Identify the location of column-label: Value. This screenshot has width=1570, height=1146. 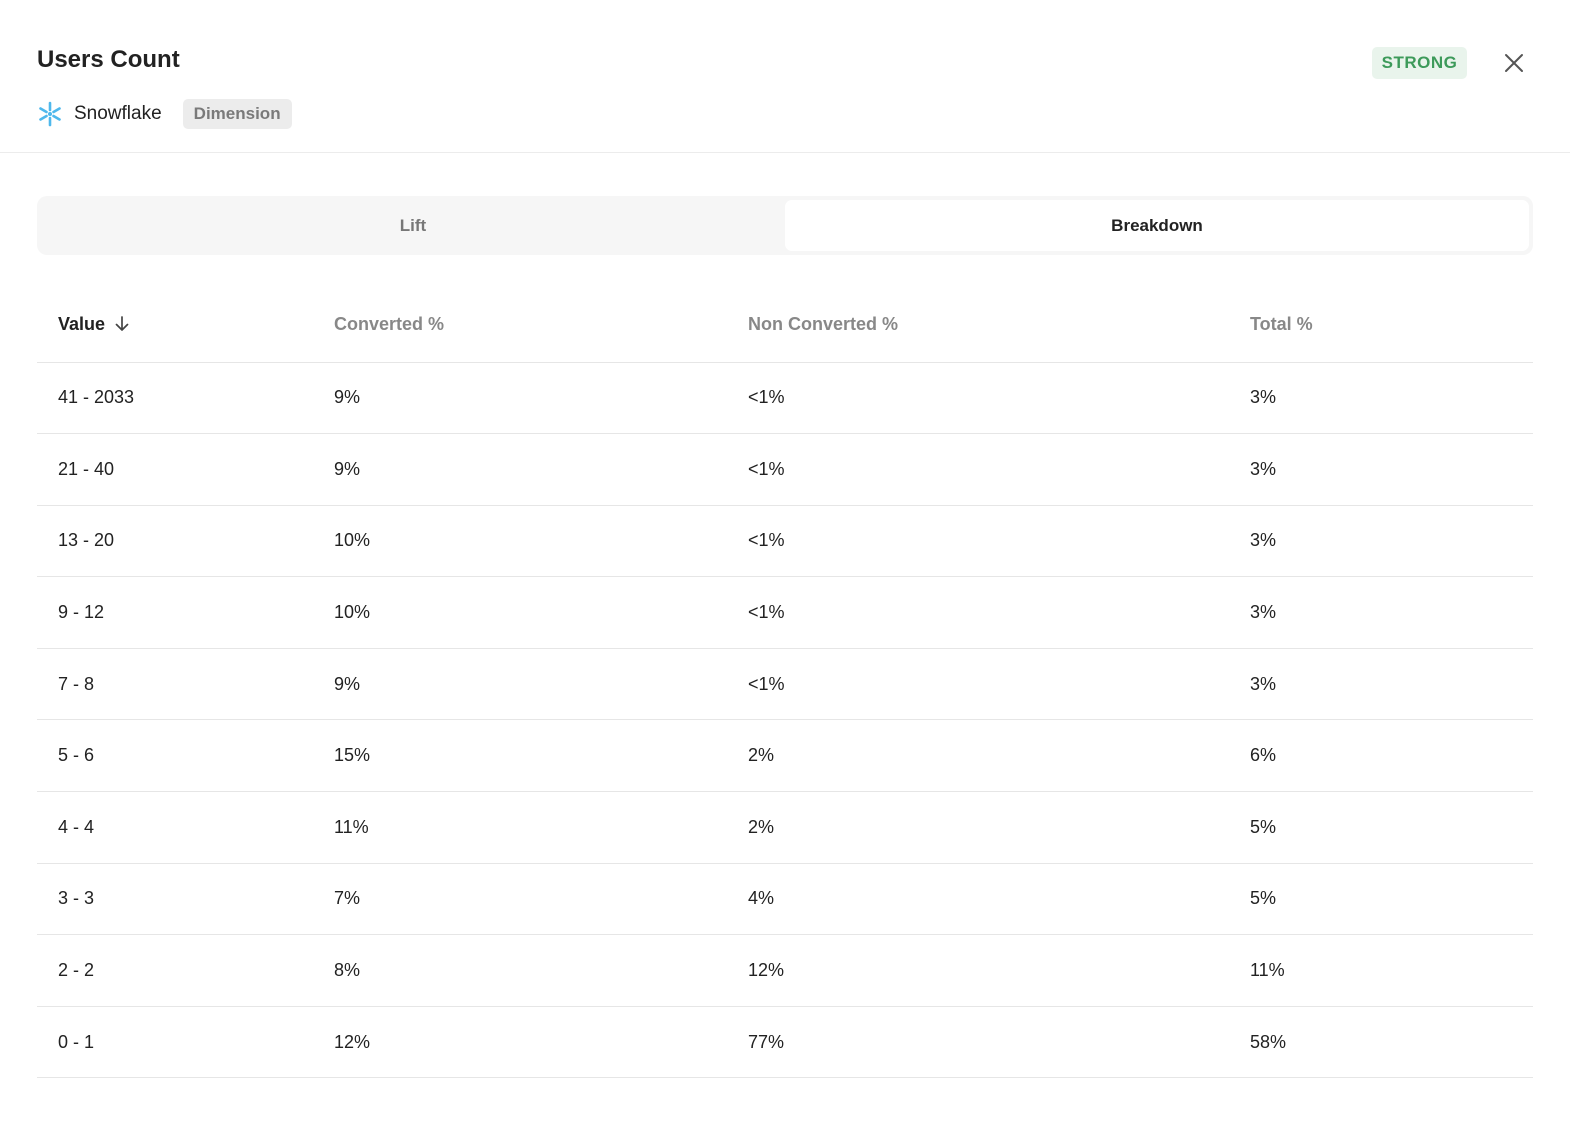
(82, 324).